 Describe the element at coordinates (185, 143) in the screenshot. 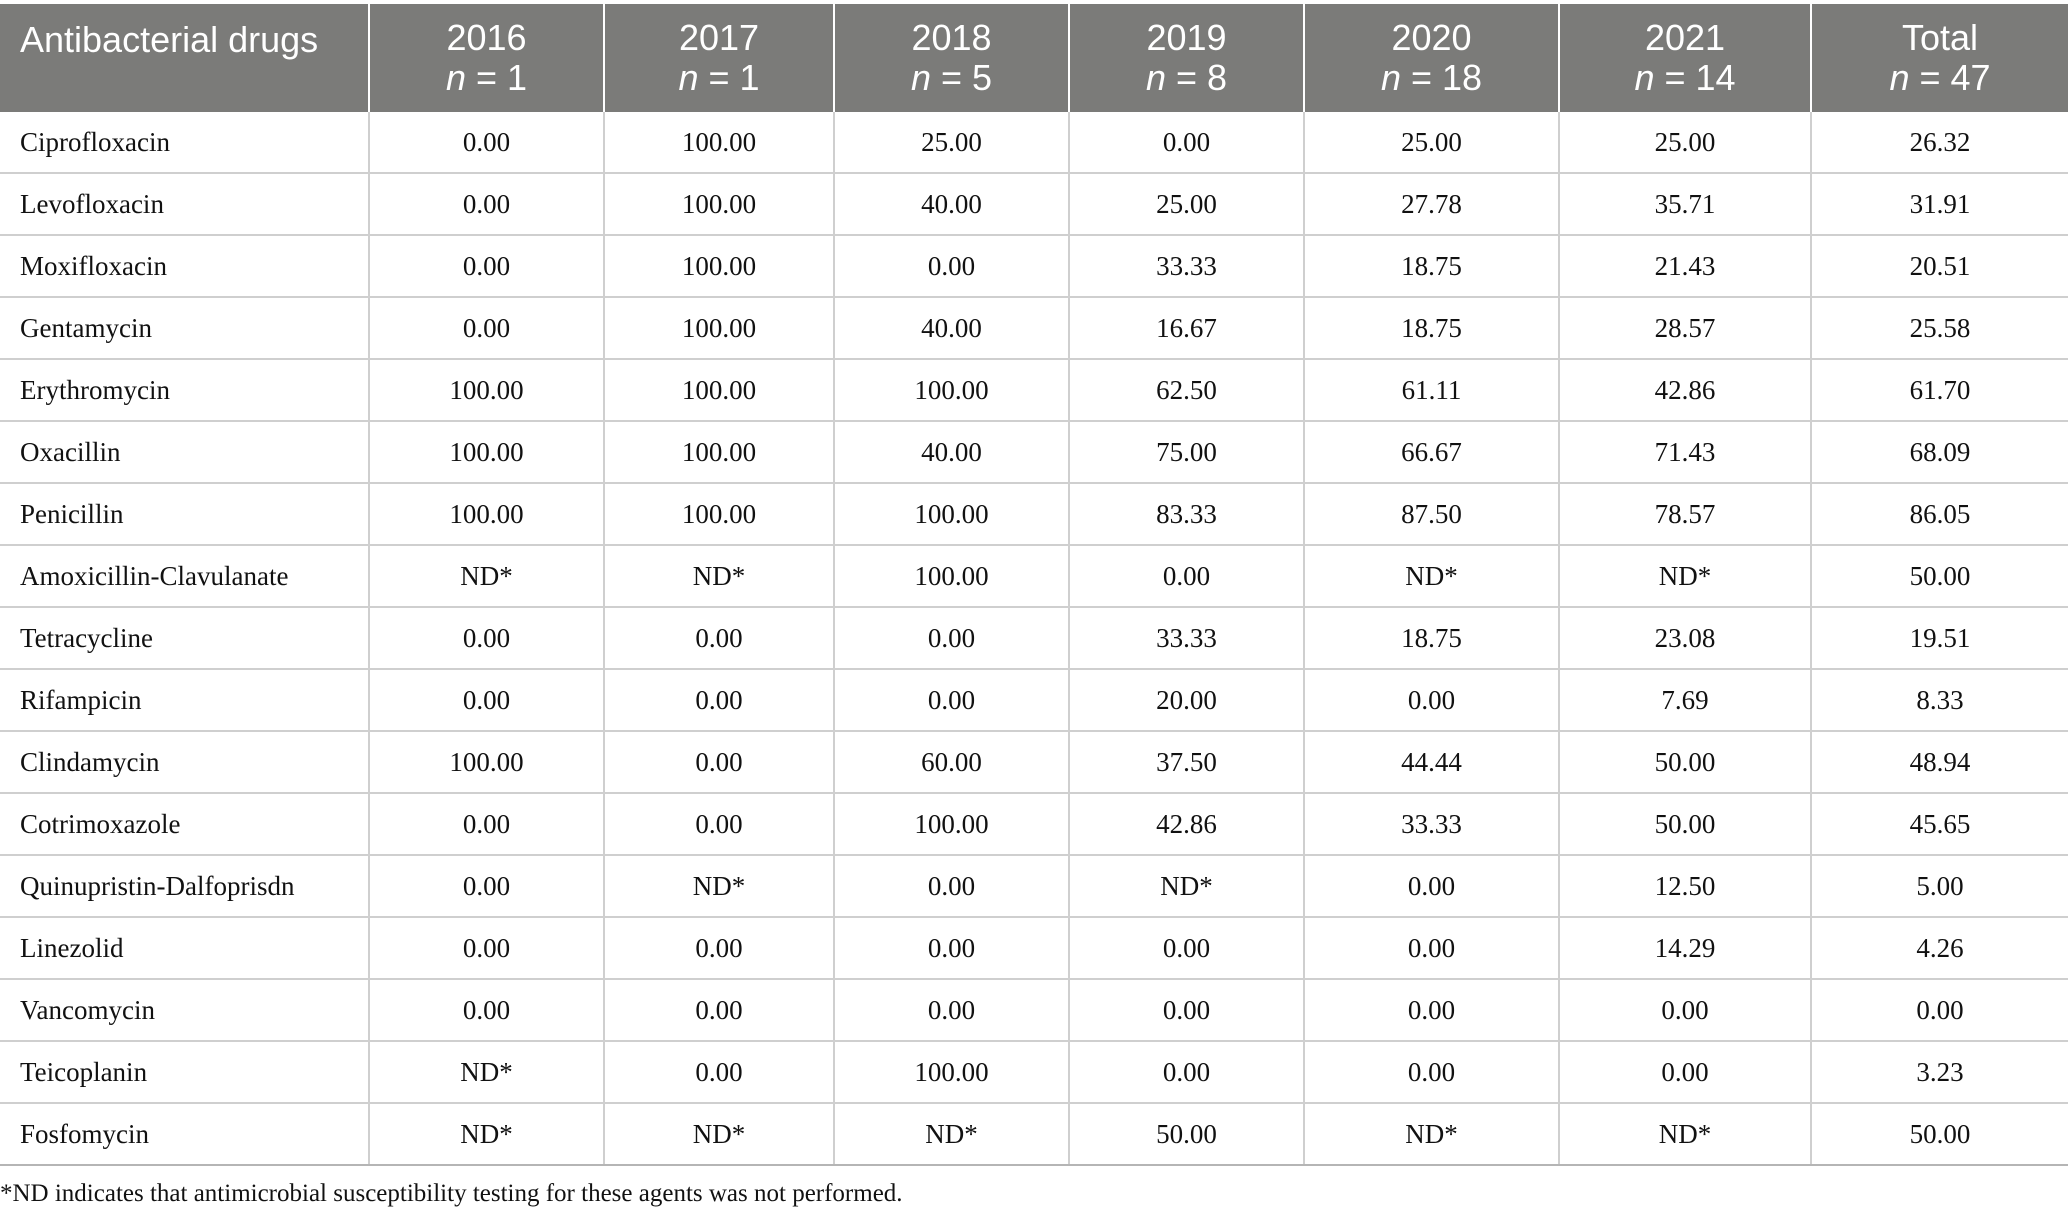

I see `drug-name-cell: Ciprofloxacin` at that location.